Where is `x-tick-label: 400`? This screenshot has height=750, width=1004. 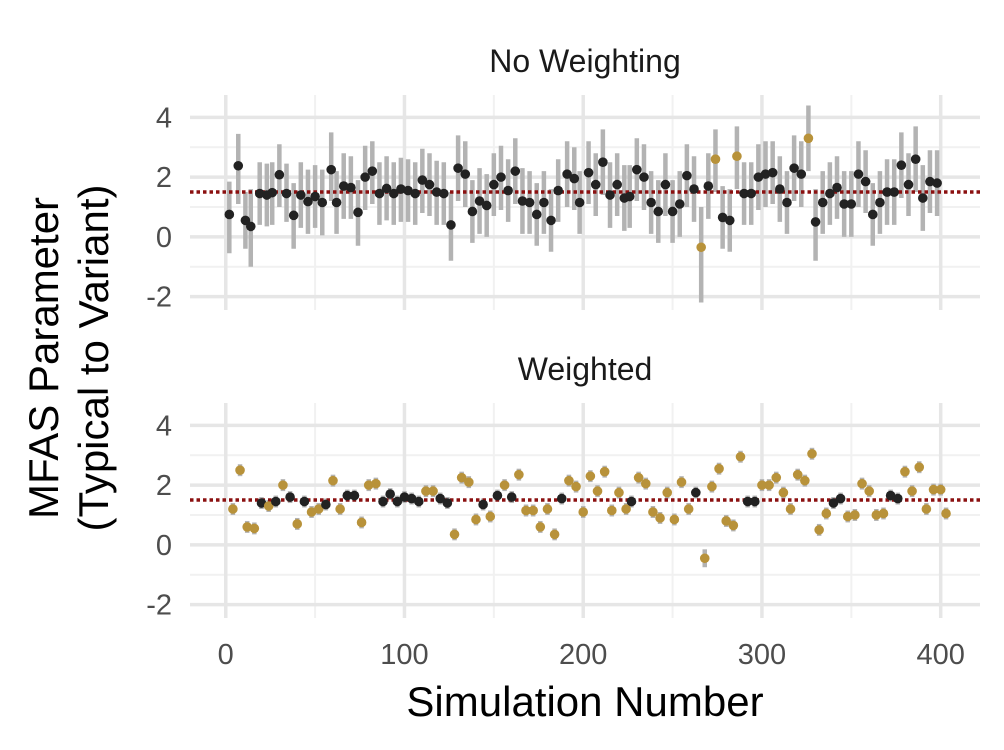 x-tick-label: 400 is located at coordinates (940, 655).